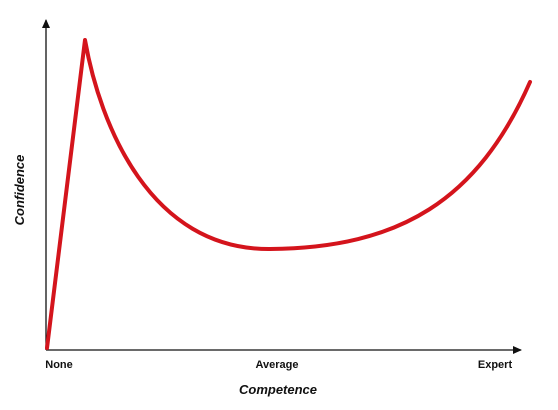 This screenshot has width=558, height=410. What do you see at coordinates (495, 365) in the screenshot?
I see `x-label: Expert` at bounding box center [495, 365].